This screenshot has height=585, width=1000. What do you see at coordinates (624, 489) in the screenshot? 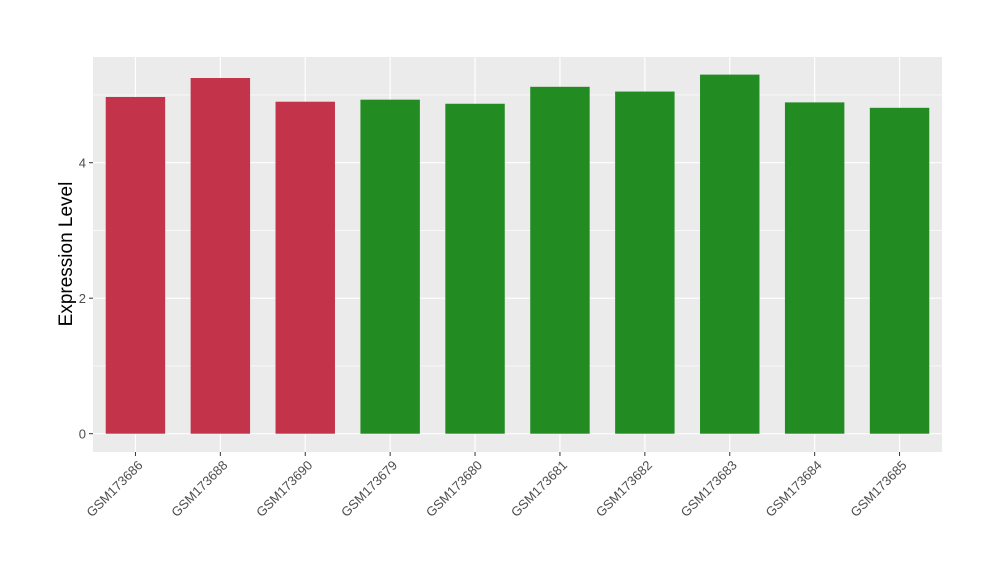
I see `x-tick-label: GSM173682` at bounding box center [624, 489].